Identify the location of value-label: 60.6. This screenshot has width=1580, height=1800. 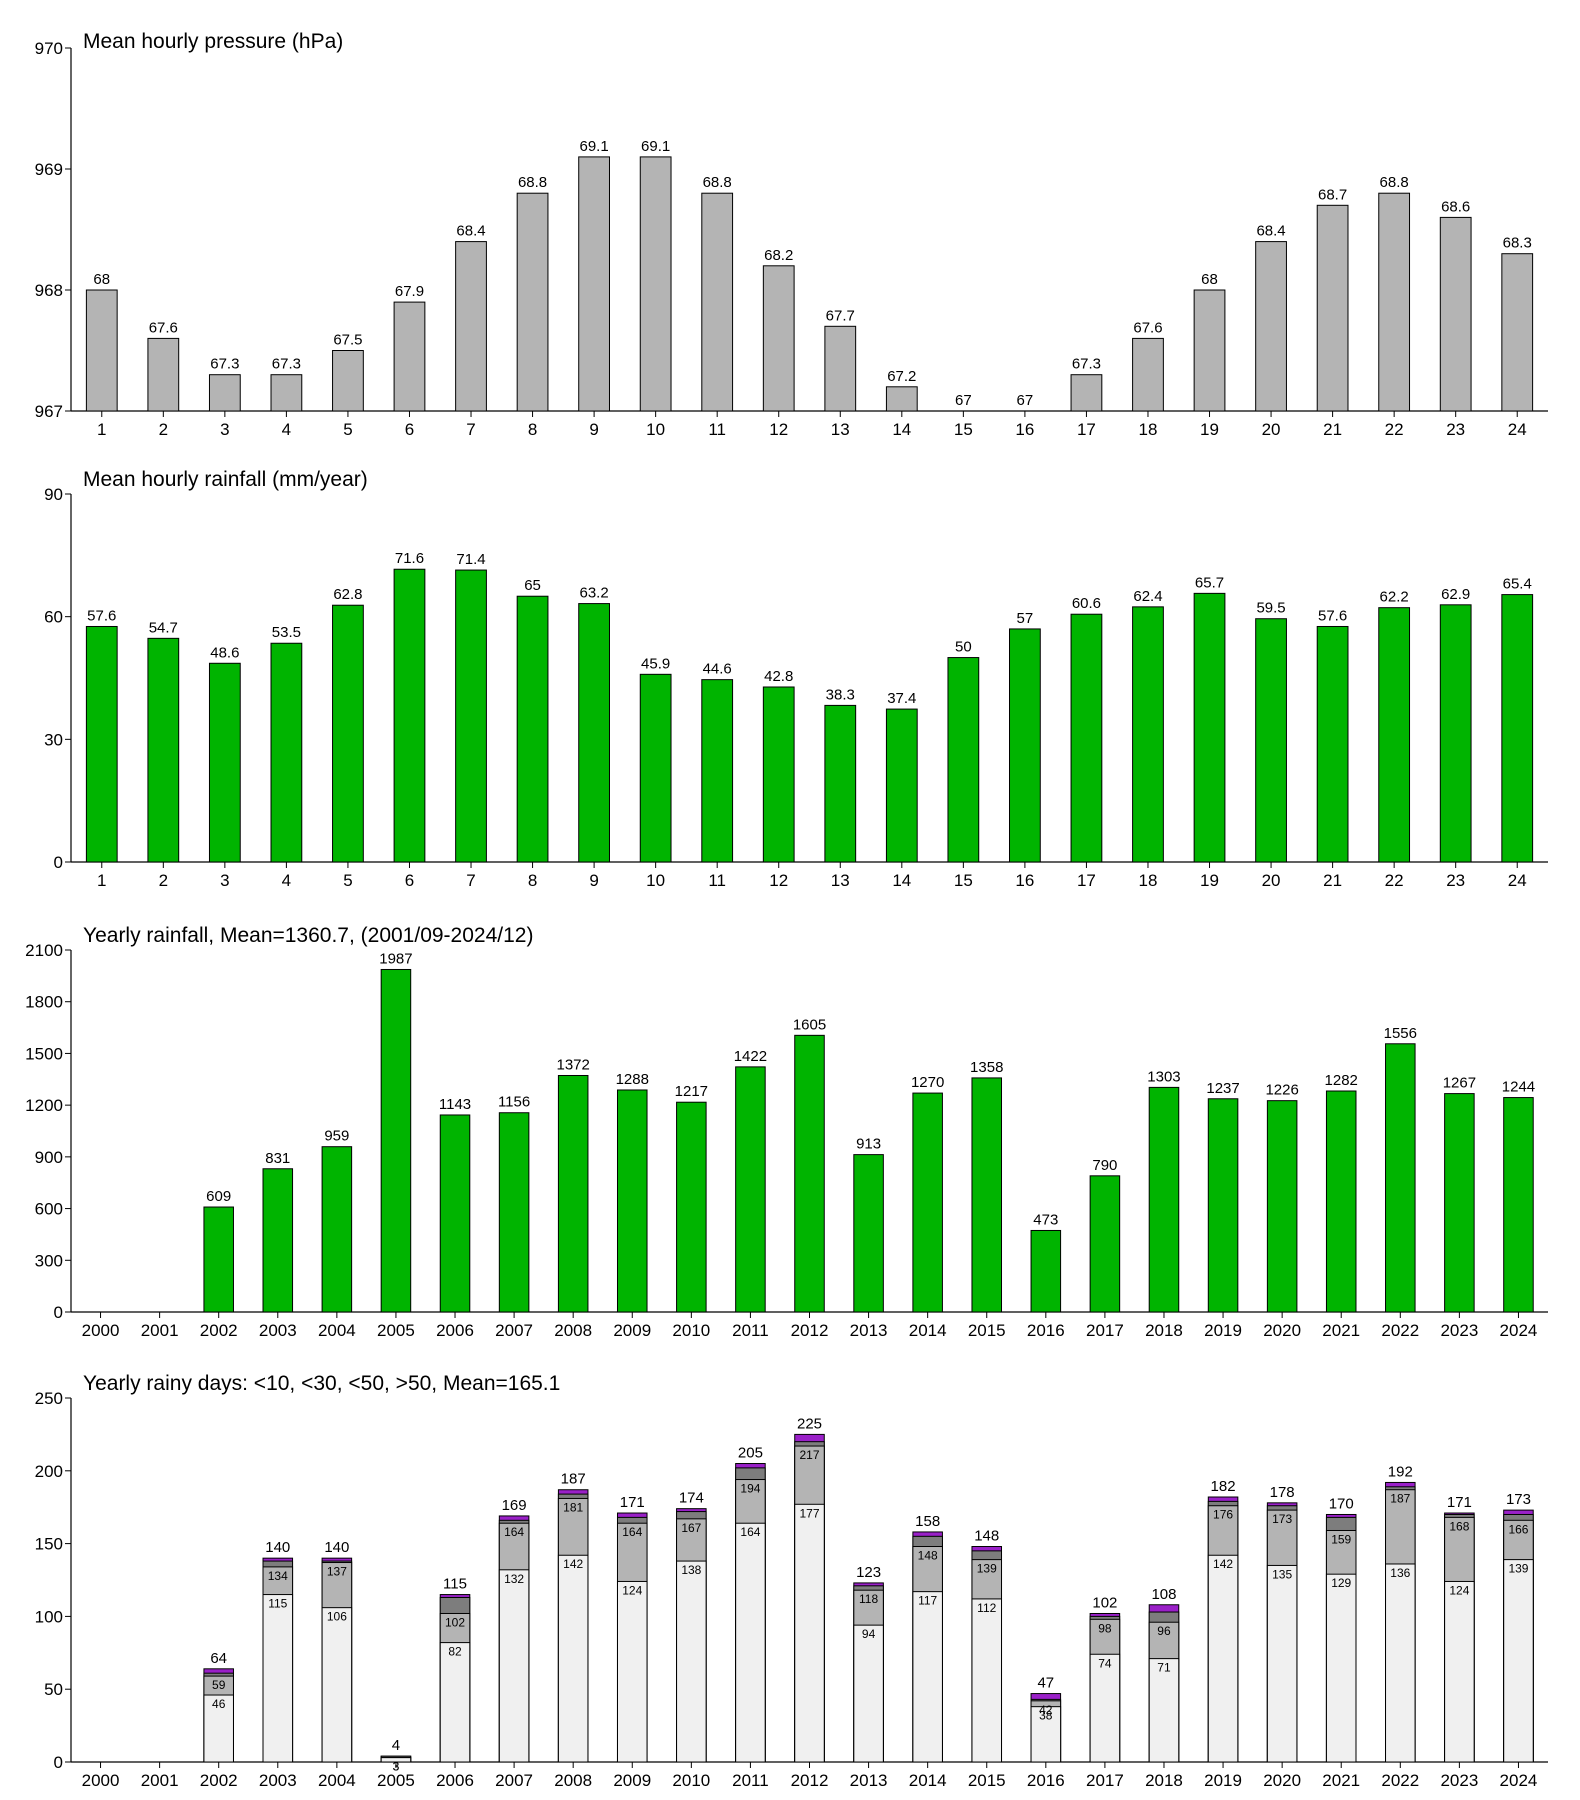
(1086, 603).